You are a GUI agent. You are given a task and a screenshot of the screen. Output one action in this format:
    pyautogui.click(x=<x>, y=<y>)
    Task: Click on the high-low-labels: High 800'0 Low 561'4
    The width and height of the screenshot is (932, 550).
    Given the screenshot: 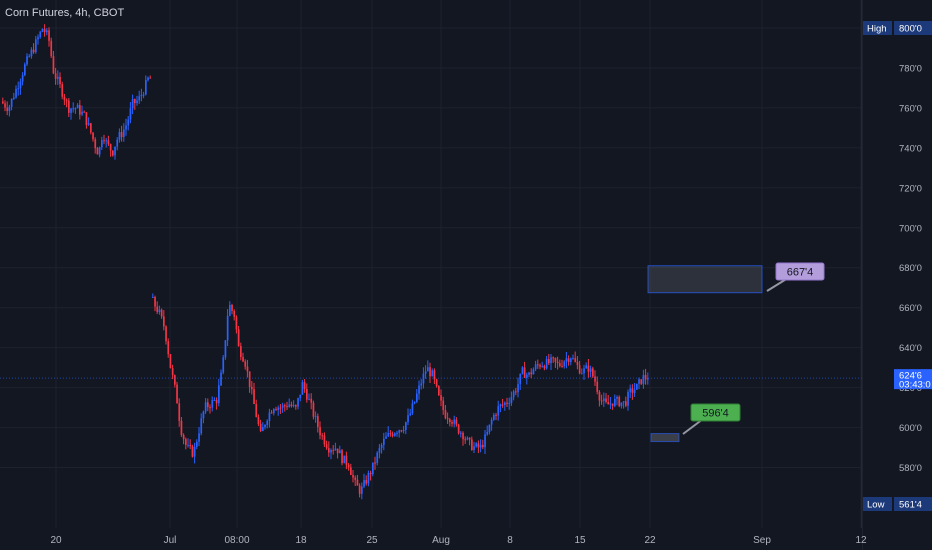 What is the action you would take?
    pyautogui.click(x=897, y=266)
    